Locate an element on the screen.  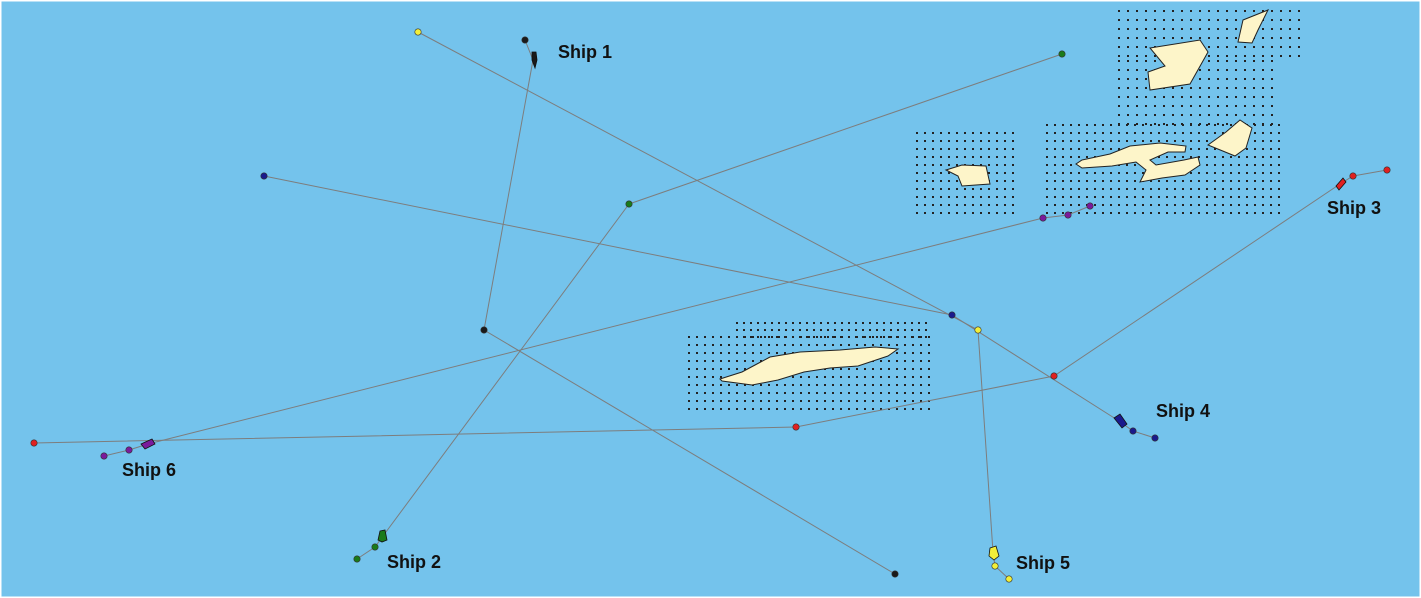
ship-6: Ship 6 is located at coordinates (149, 459).